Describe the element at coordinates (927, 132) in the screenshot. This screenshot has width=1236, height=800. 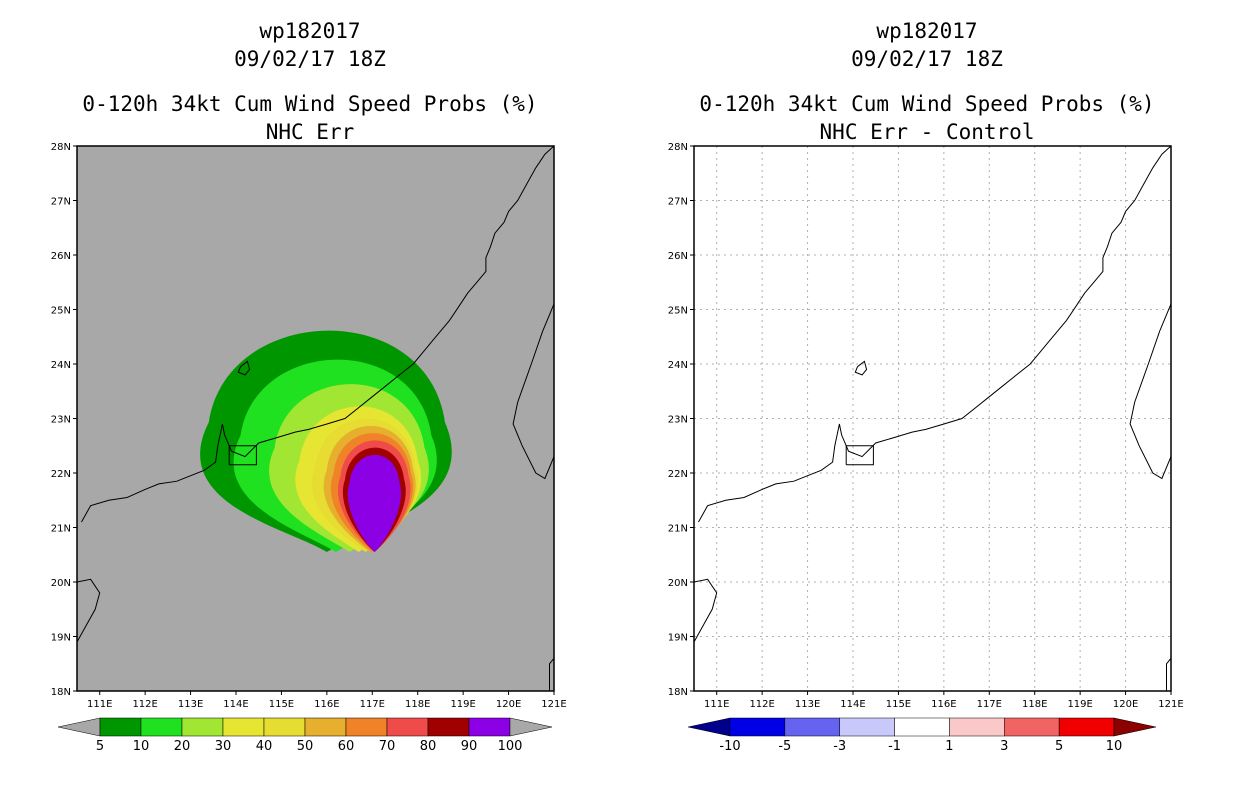
I see `right-title-line-4: NHC Err - Control` at that location.